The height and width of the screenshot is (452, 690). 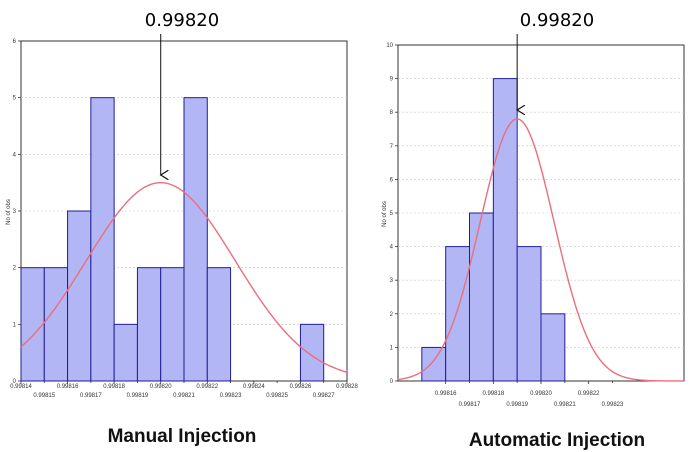 What do you see at coordinates (277, 396) in the screenshot?
I see `x-tick-label: 0.99825` at bounding box center [277, 396].